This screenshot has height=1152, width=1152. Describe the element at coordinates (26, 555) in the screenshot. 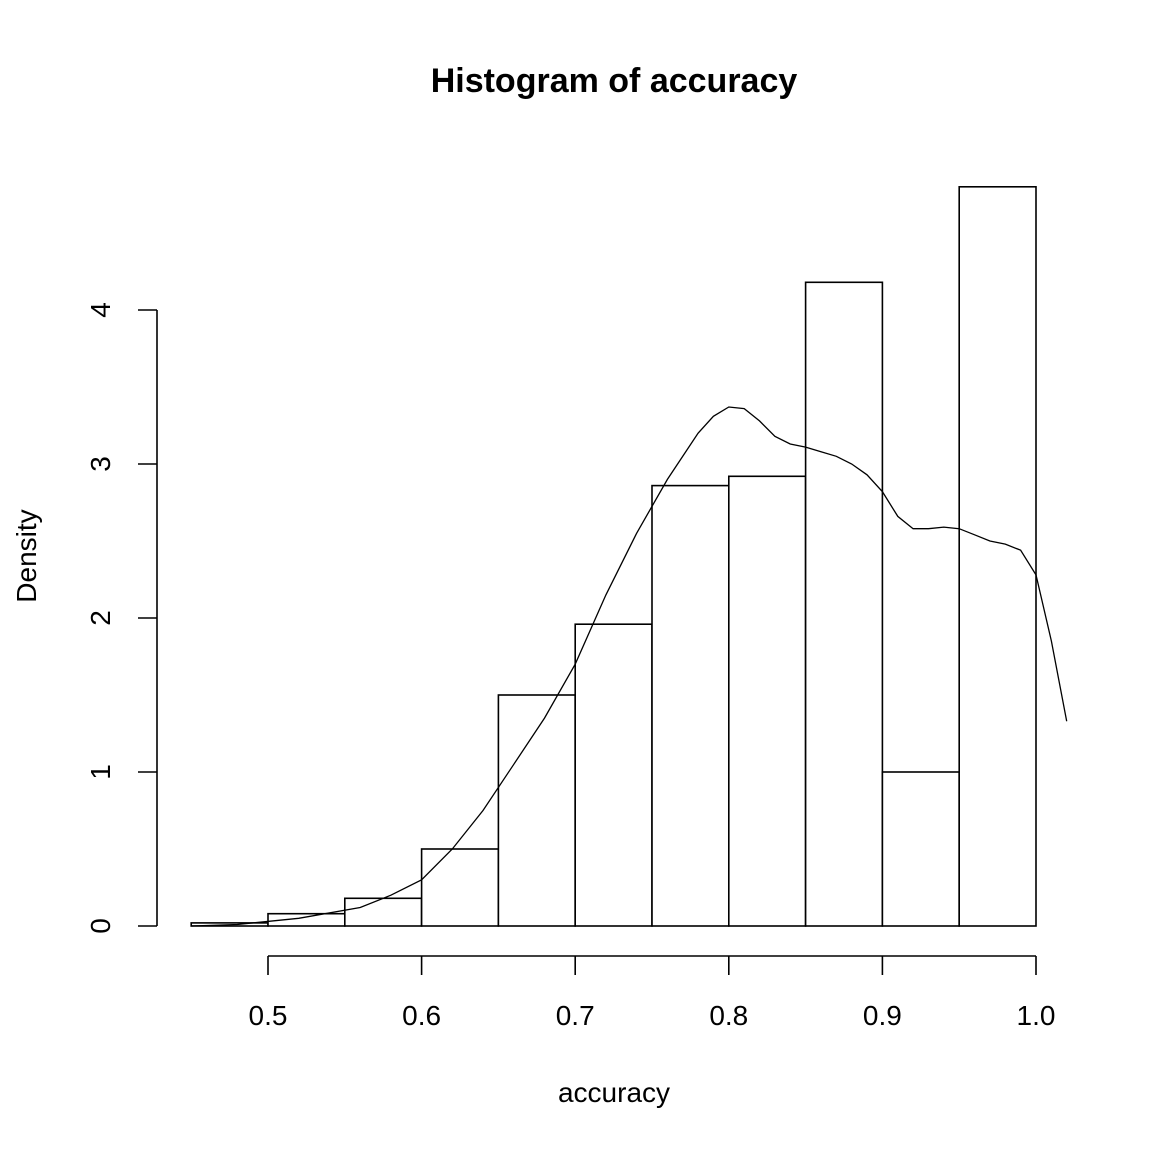

I see `y-axis-label: Density` at that location.